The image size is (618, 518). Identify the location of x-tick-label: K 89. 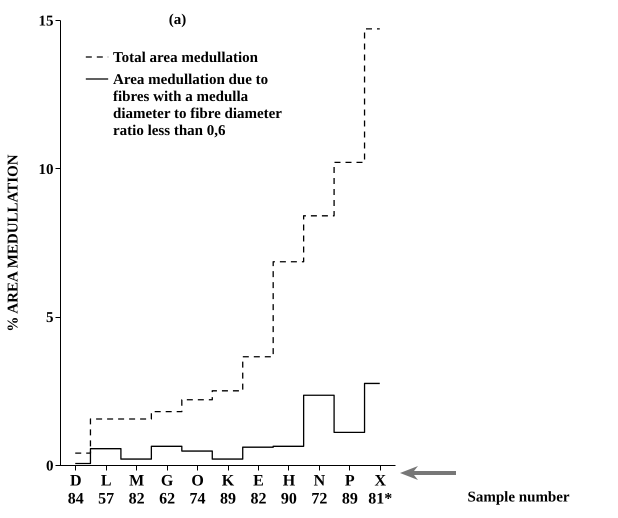
(228, 490).